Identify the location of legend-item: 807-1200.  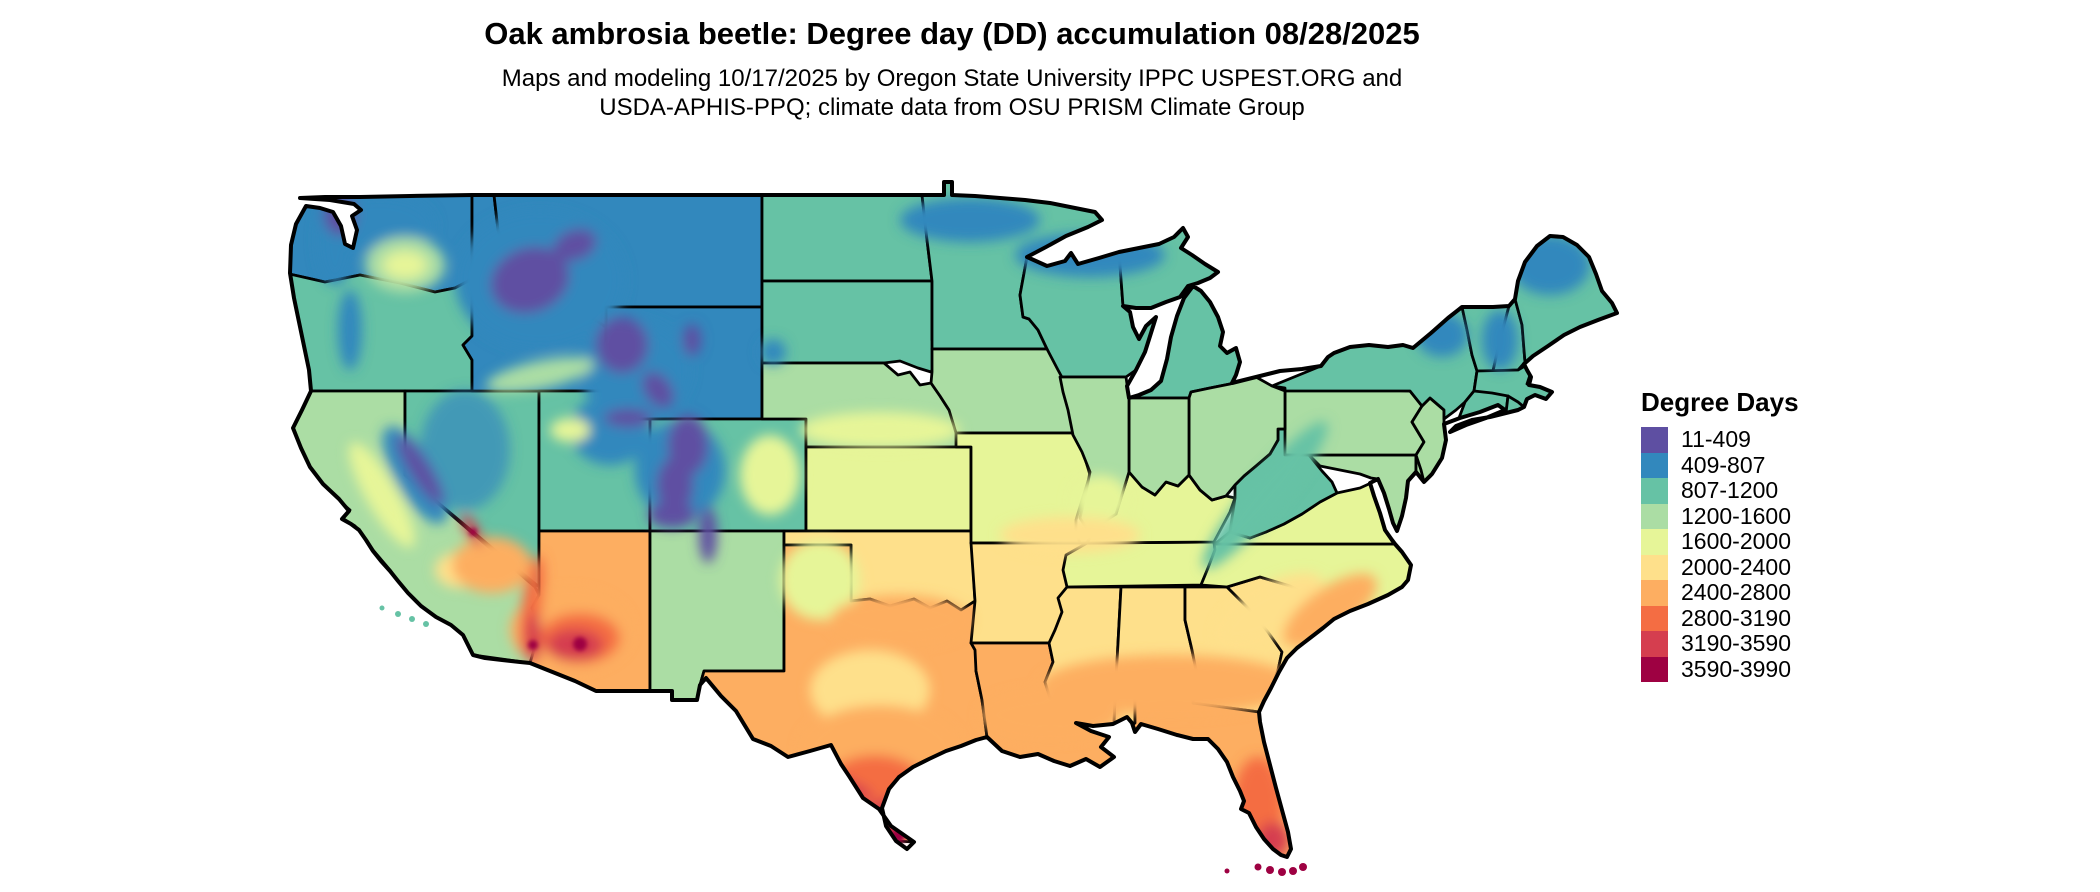
(1720, 490).